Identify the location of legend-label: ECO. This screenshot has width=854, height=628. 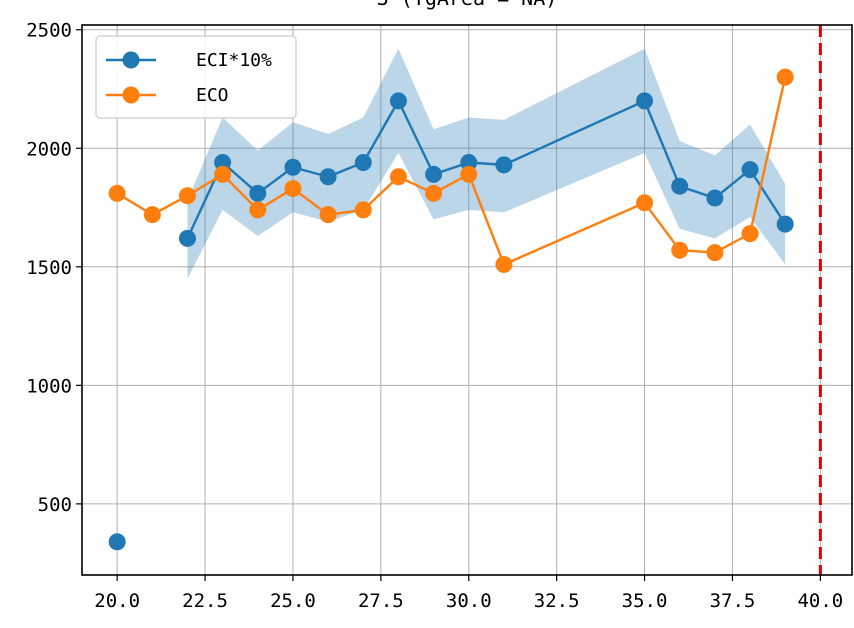
(212, 95).